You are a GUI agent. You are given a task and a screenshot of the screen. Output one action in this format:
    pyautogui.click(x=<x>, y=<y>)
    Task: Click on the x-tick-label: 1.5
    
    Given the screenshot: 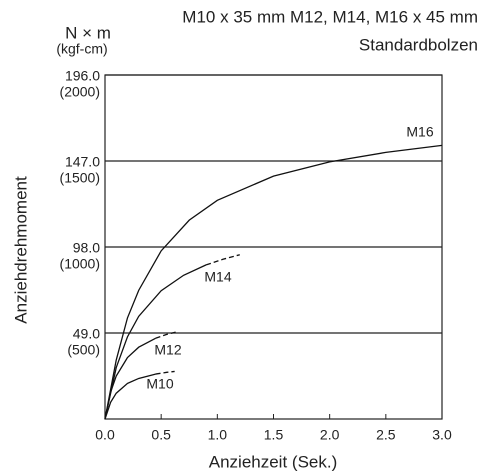 What is the action you would take?
    pyautogui.click(x=274, y=435)
    